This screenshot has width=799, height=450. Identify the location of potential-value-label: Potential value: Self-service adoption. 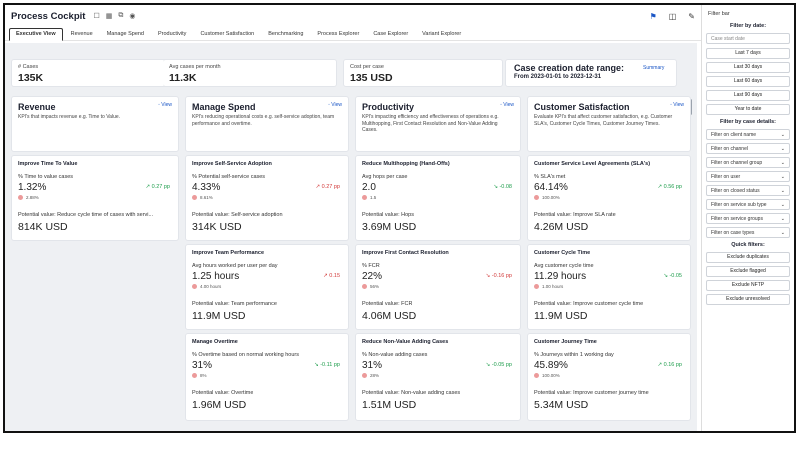
(237, 215).